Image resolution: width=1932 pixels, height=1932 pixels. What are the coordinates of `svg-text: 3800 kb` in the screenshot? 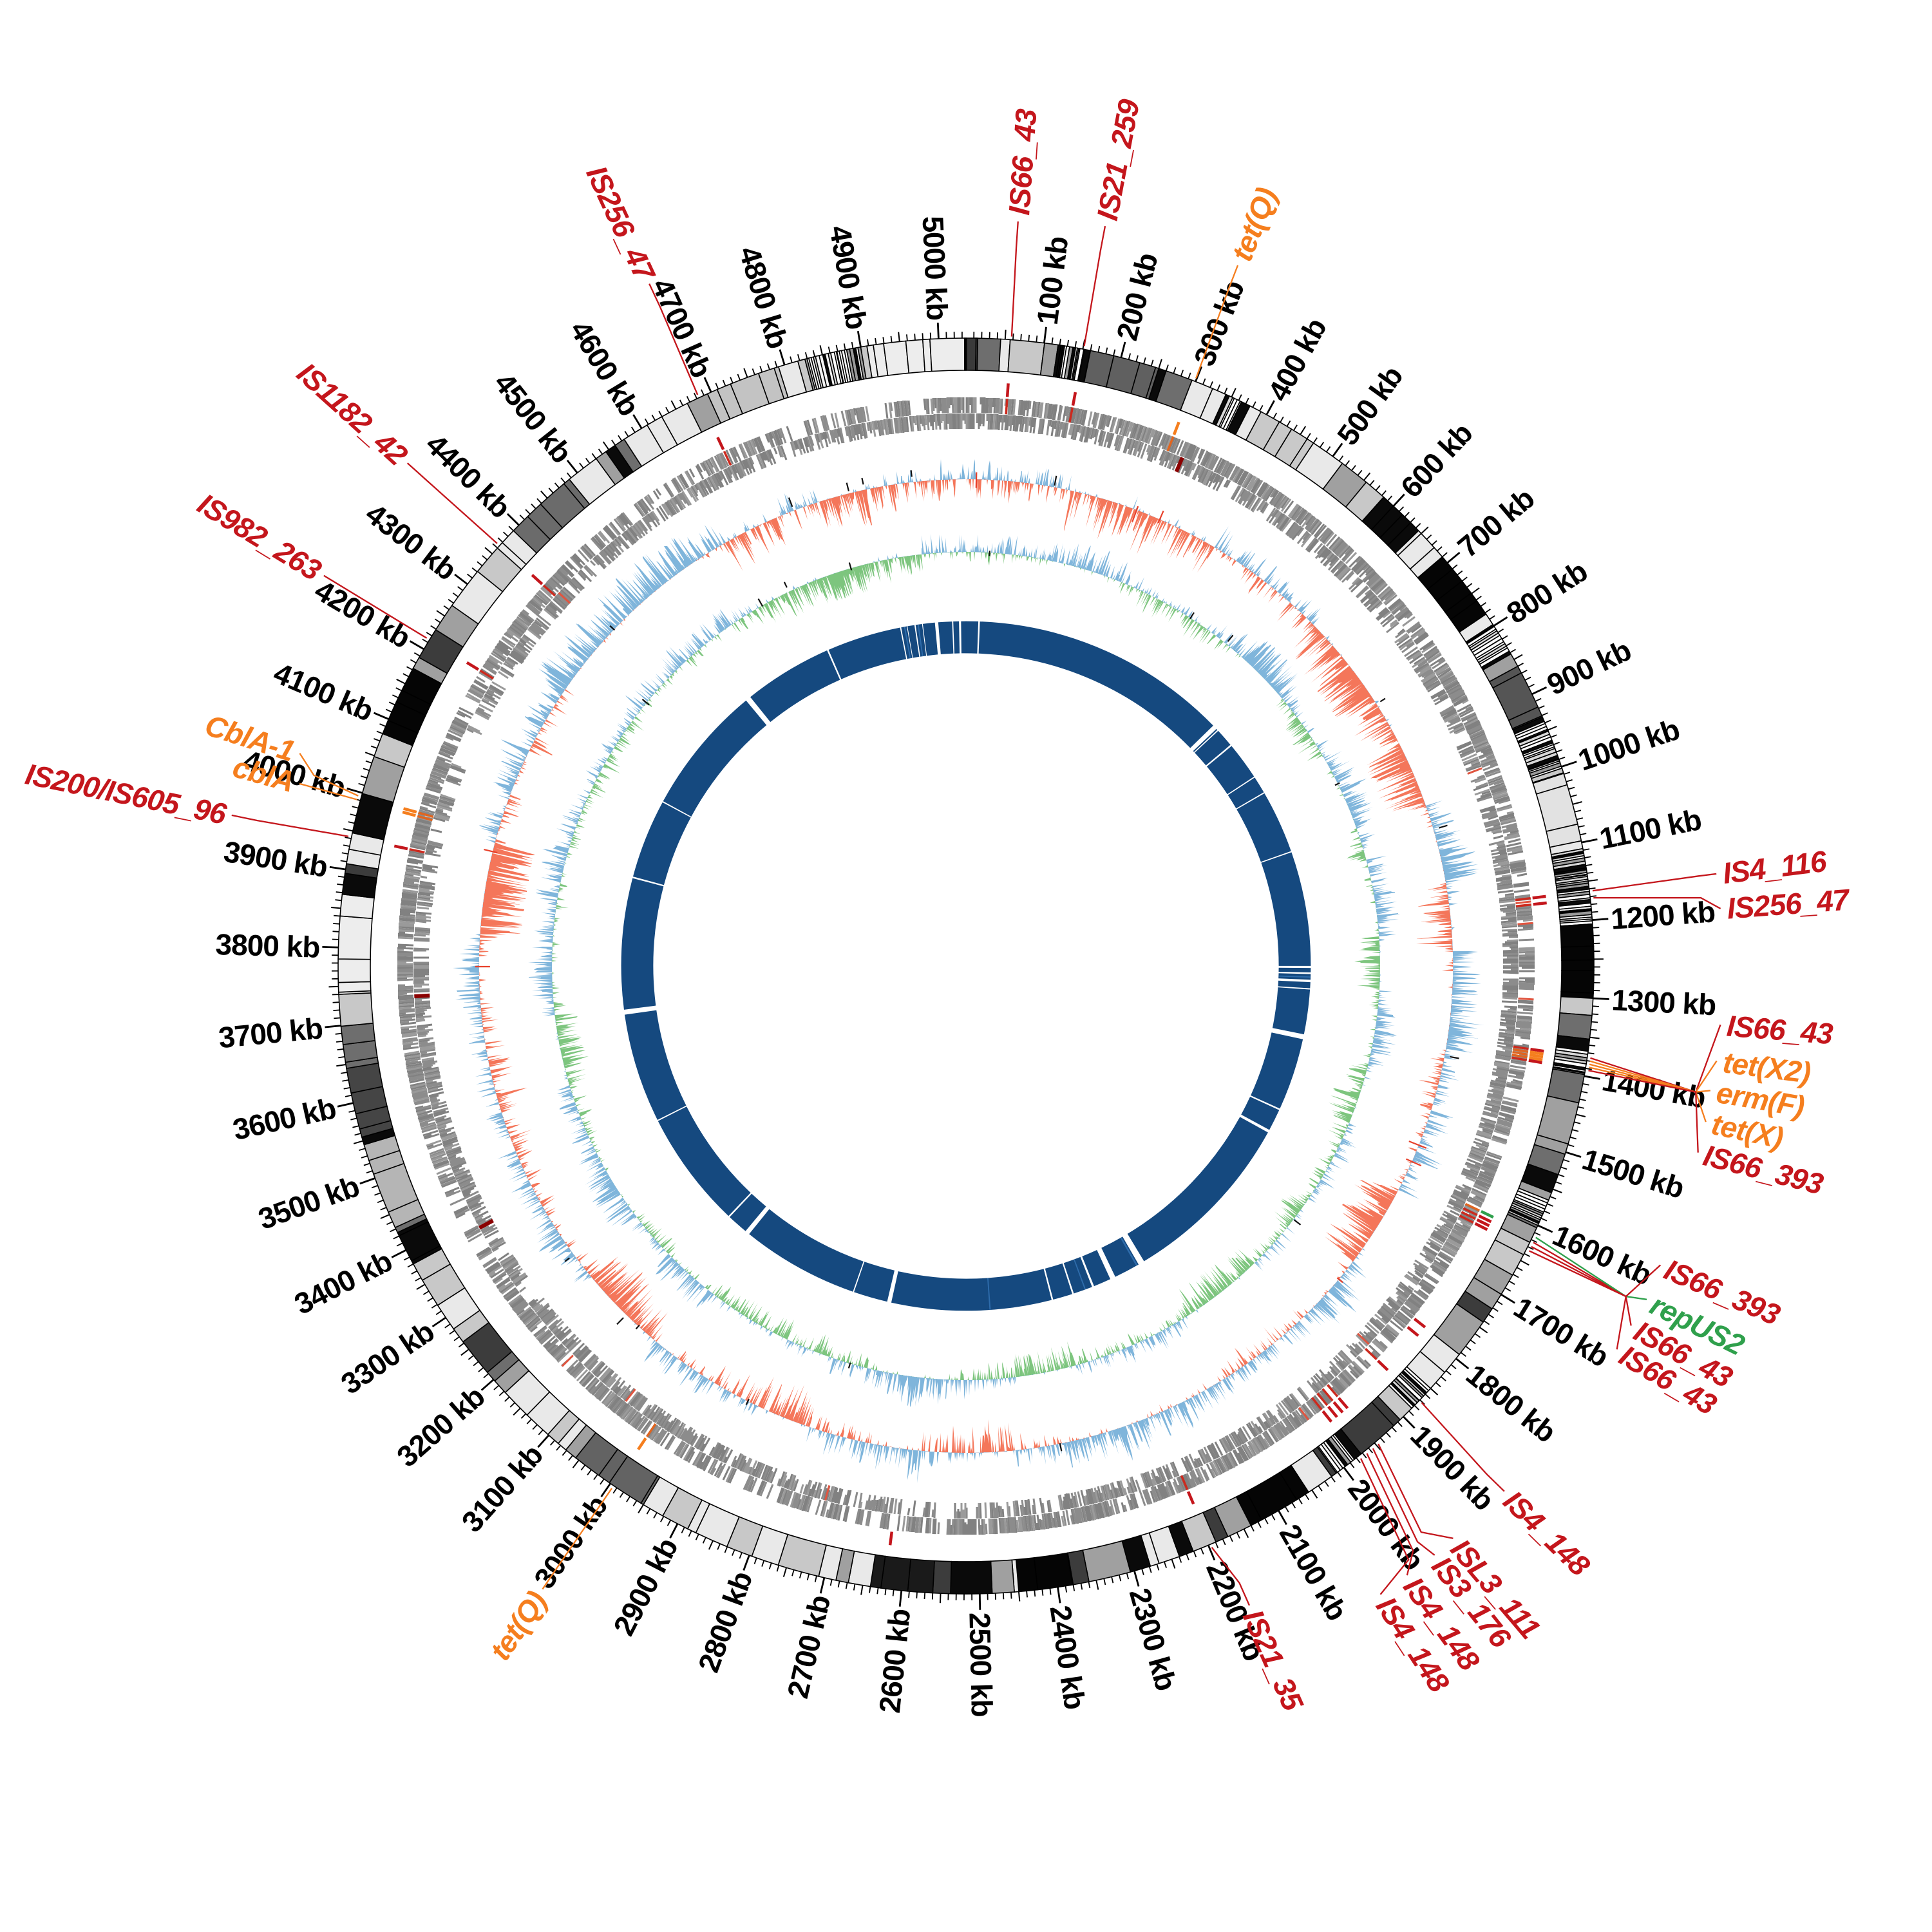 It's located at (267, 945).